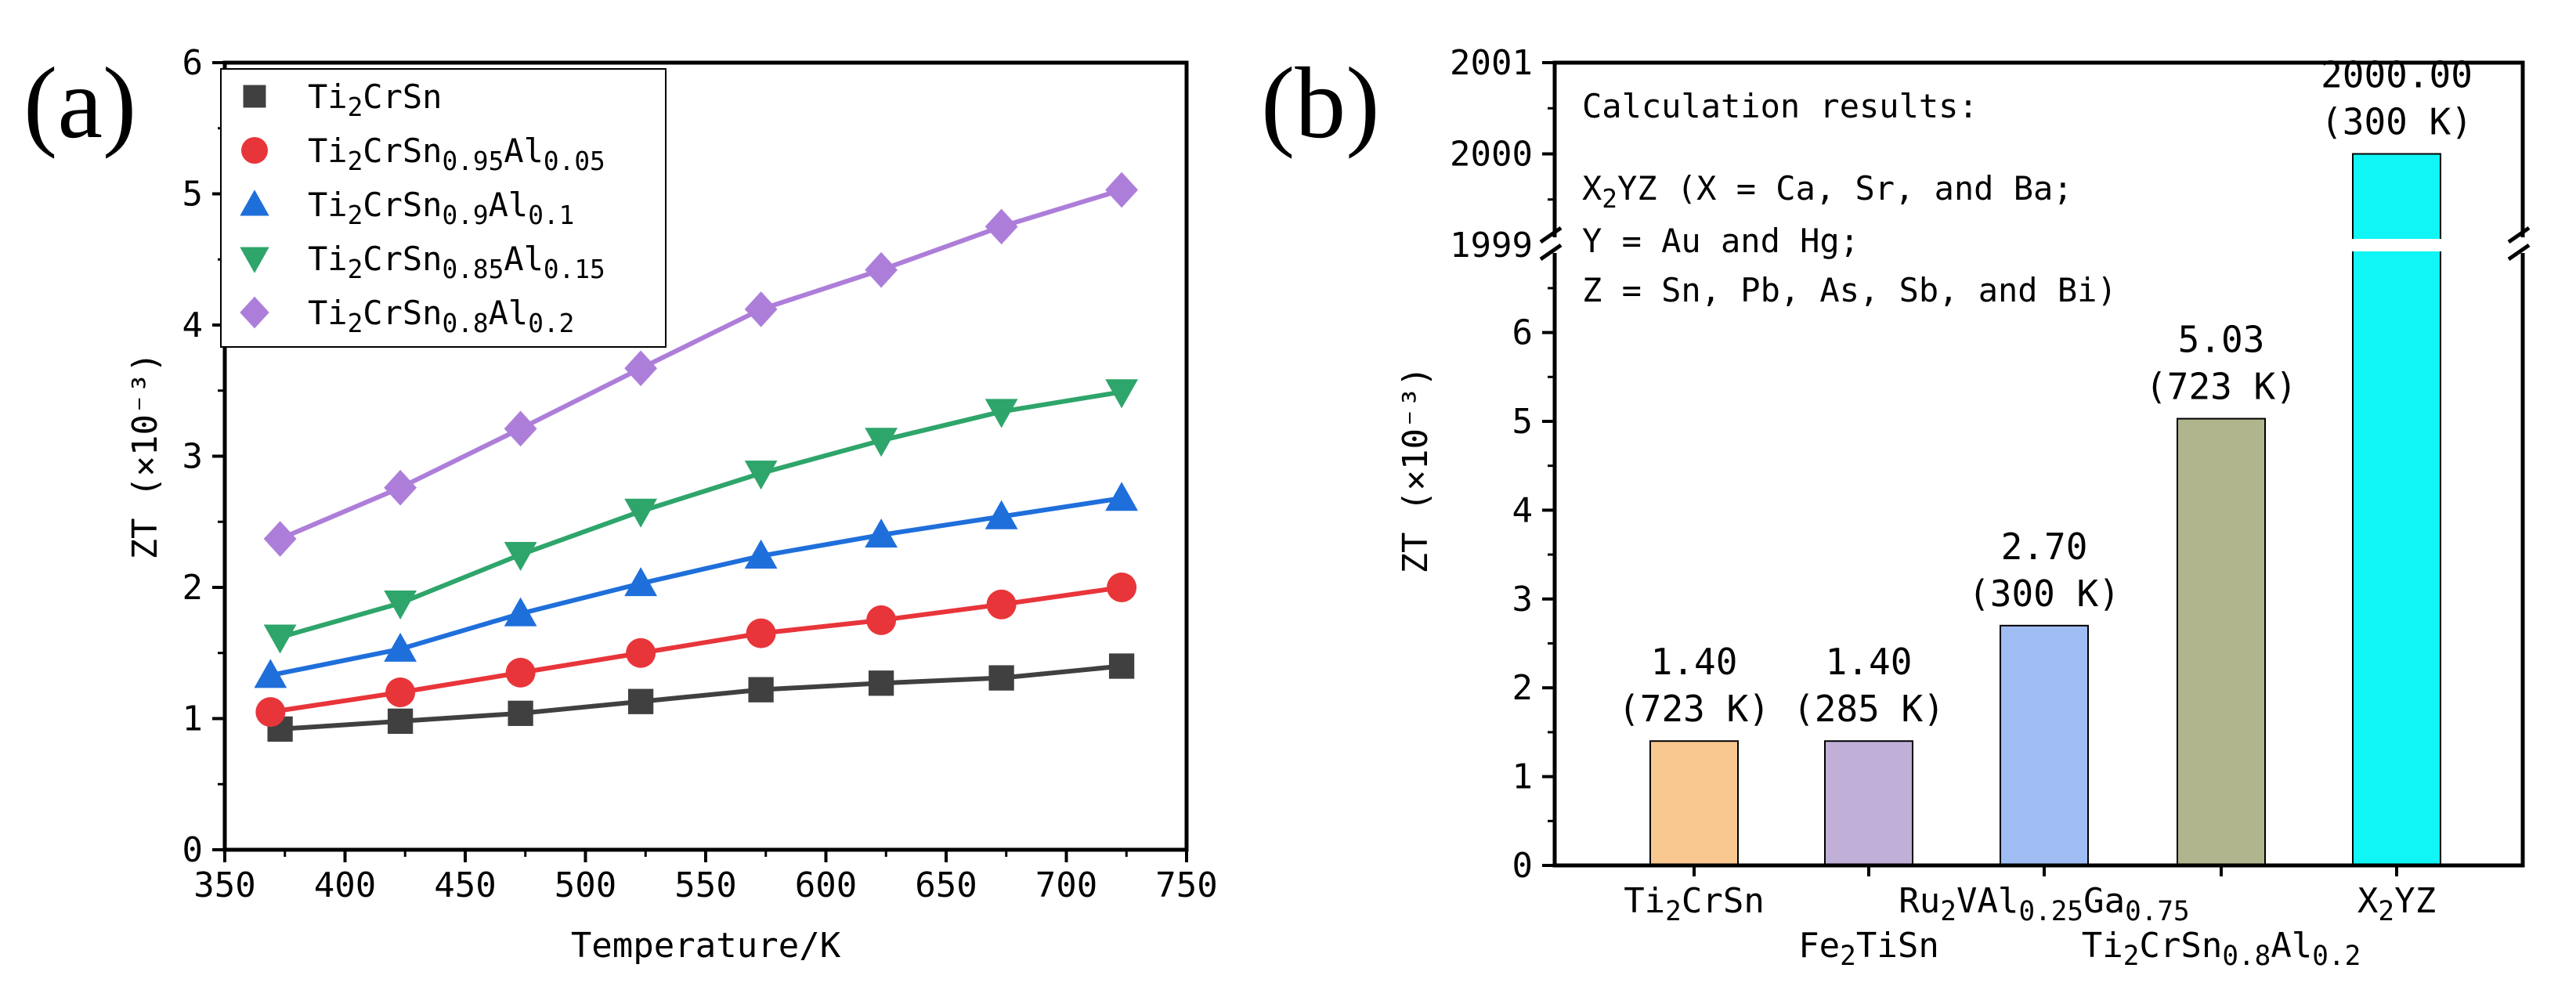 The height and width of the screenshot is (997, 2576). I want to click on x-tick-label: 500, so click(585, 885).